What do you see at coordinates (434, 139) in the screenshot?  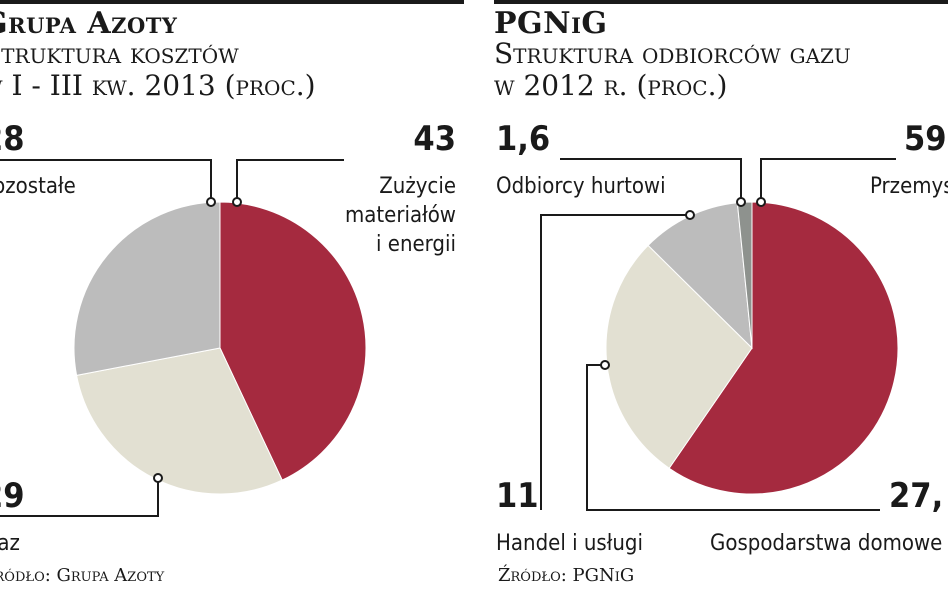 I see `value-label-zuzycie: 43` at bounding box center [434, 139].